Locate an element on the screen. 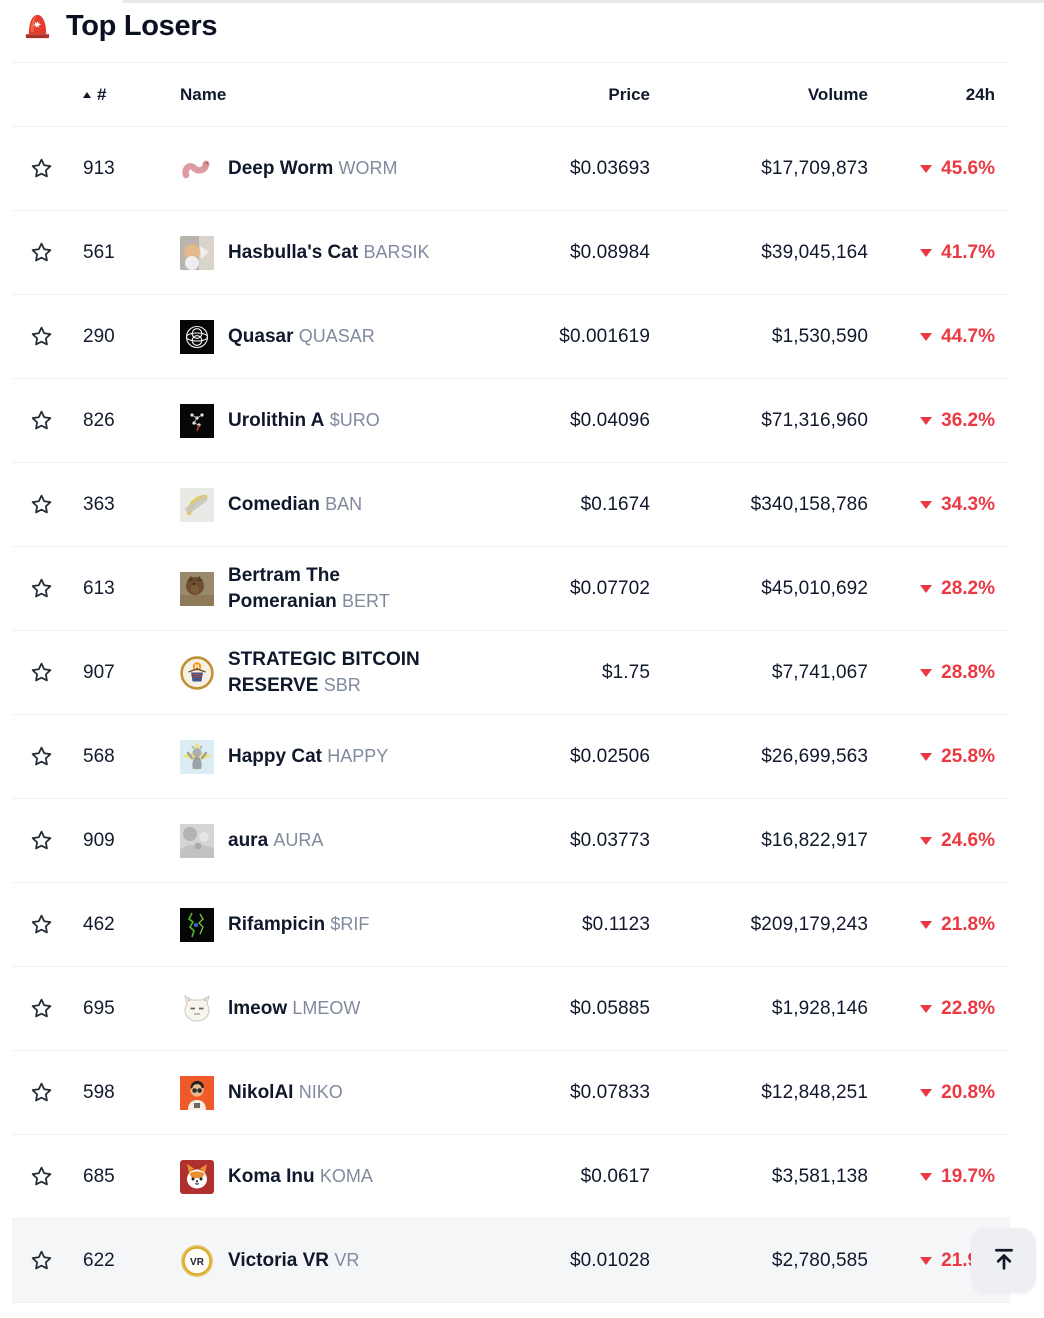  coin-rank: 598 is located at coordinates (99, 1092).